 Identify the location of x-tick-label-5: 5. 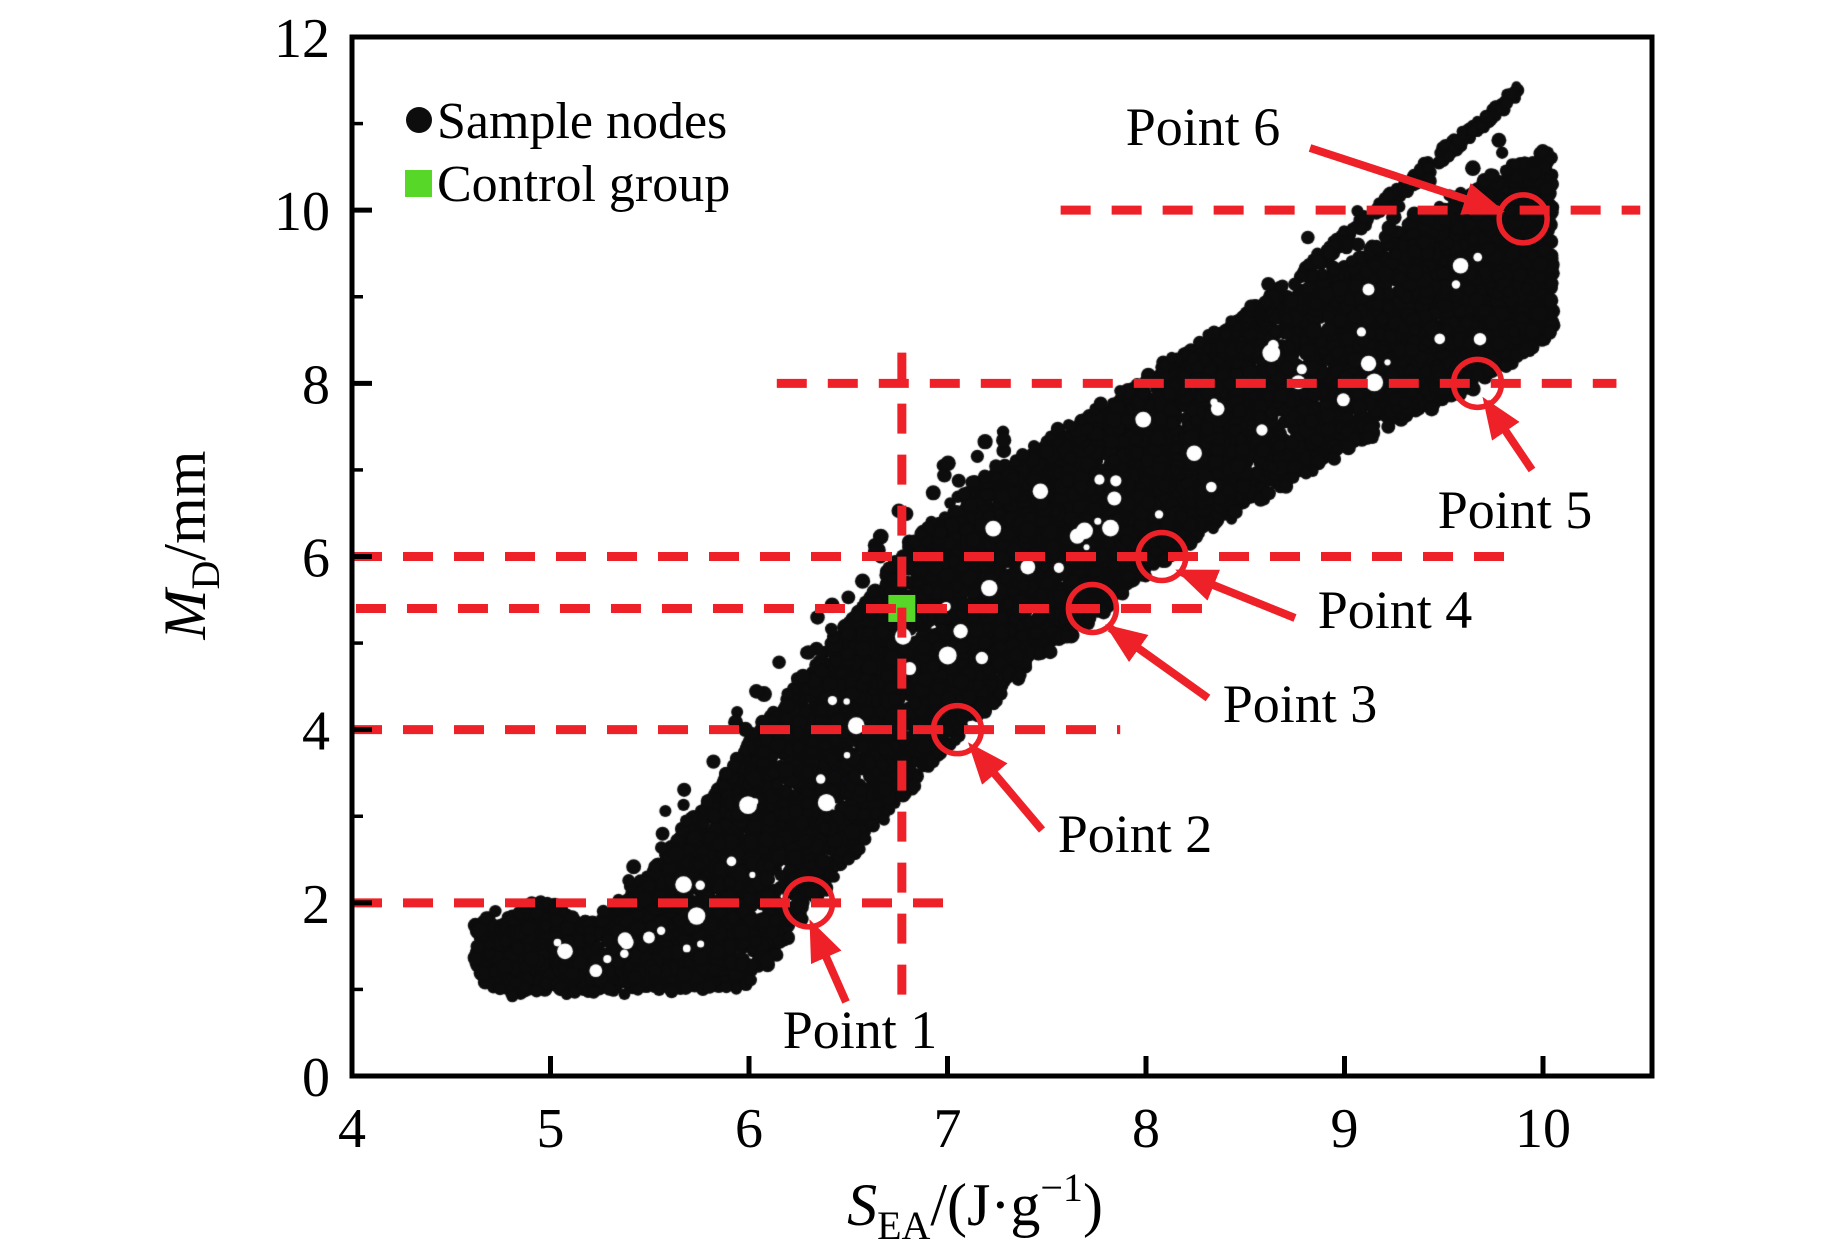
(551, 1129).